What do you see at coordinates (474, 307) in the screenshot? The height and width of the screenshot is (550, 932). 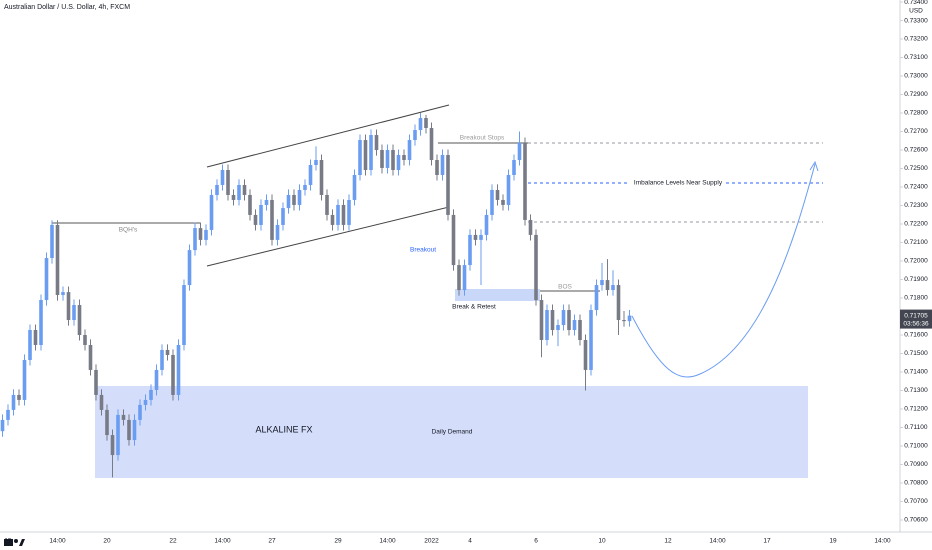 I see `retest-label: Break & Retest` at bounding box center [474, 307].